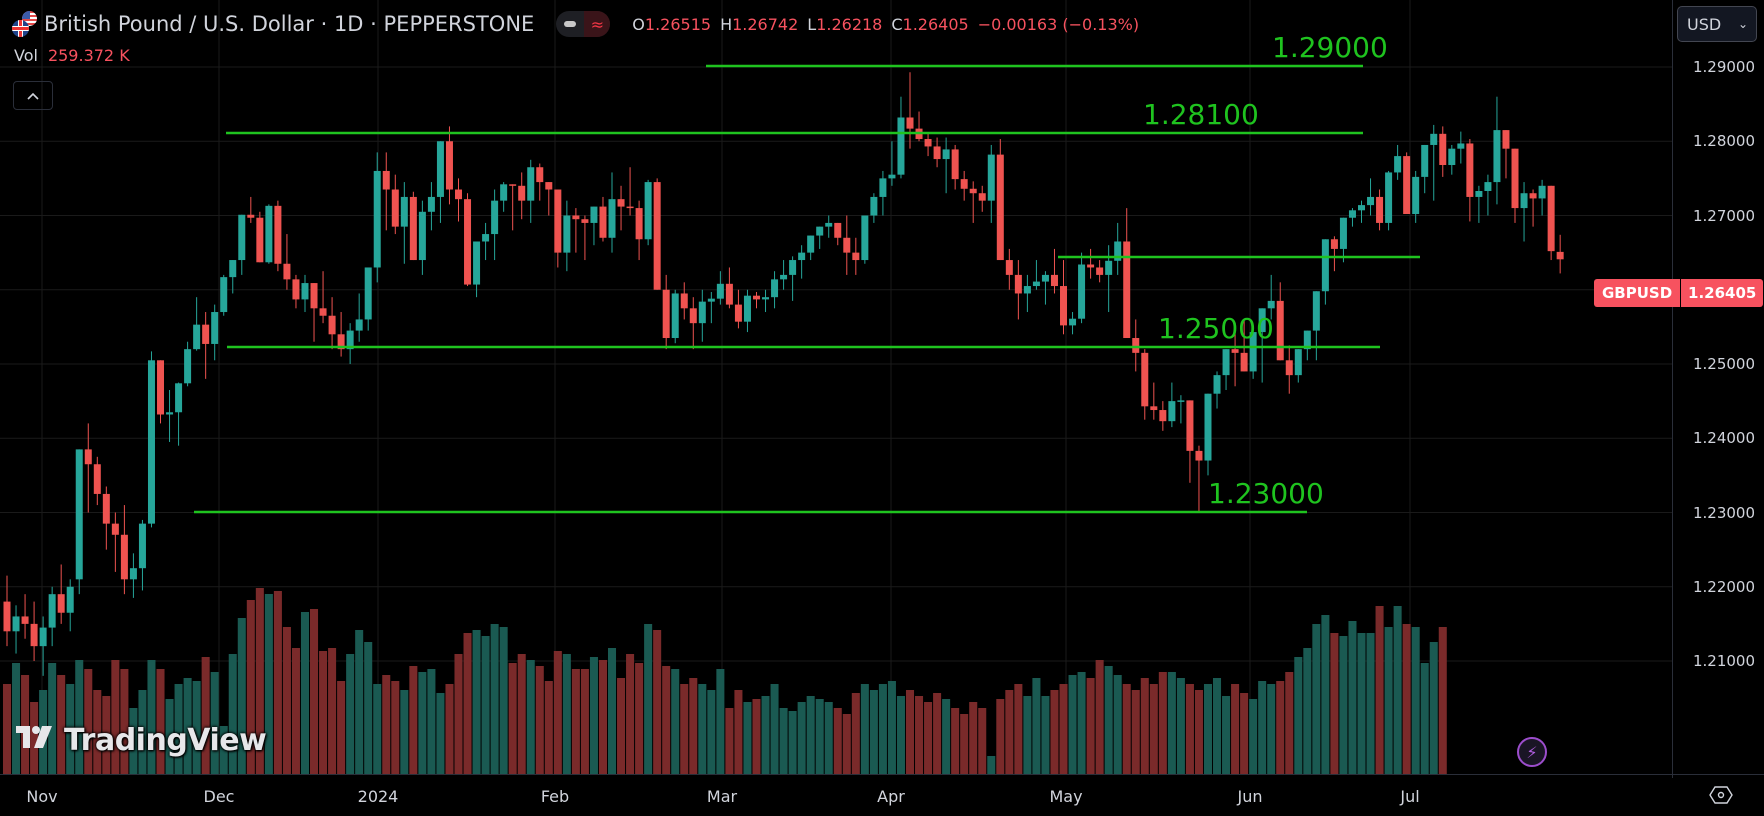 The width and height of the screenshot is (1764, 816). Describe the element at coordinates (378, 796) in the screenshot. I see `time-tick-label: 2024` at that location.